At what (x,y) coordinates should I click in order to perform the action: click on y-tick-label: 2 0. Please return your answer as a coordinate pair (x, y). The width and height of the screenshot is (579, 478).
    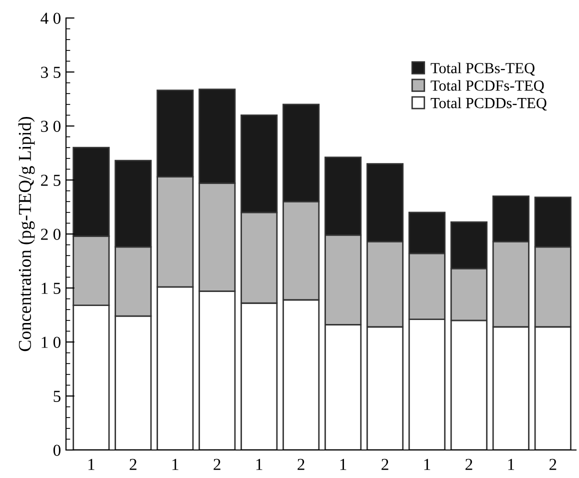
    Looking at the image, I should click on (51, 234).